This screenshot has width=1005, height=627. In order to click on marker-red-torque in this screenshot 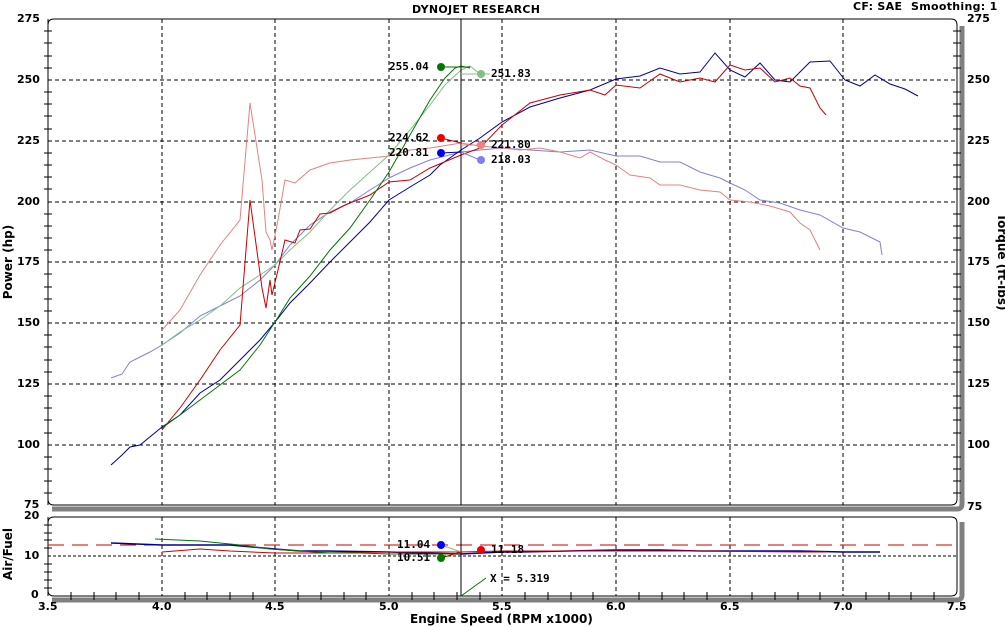, I will do `click(481, 145)`.